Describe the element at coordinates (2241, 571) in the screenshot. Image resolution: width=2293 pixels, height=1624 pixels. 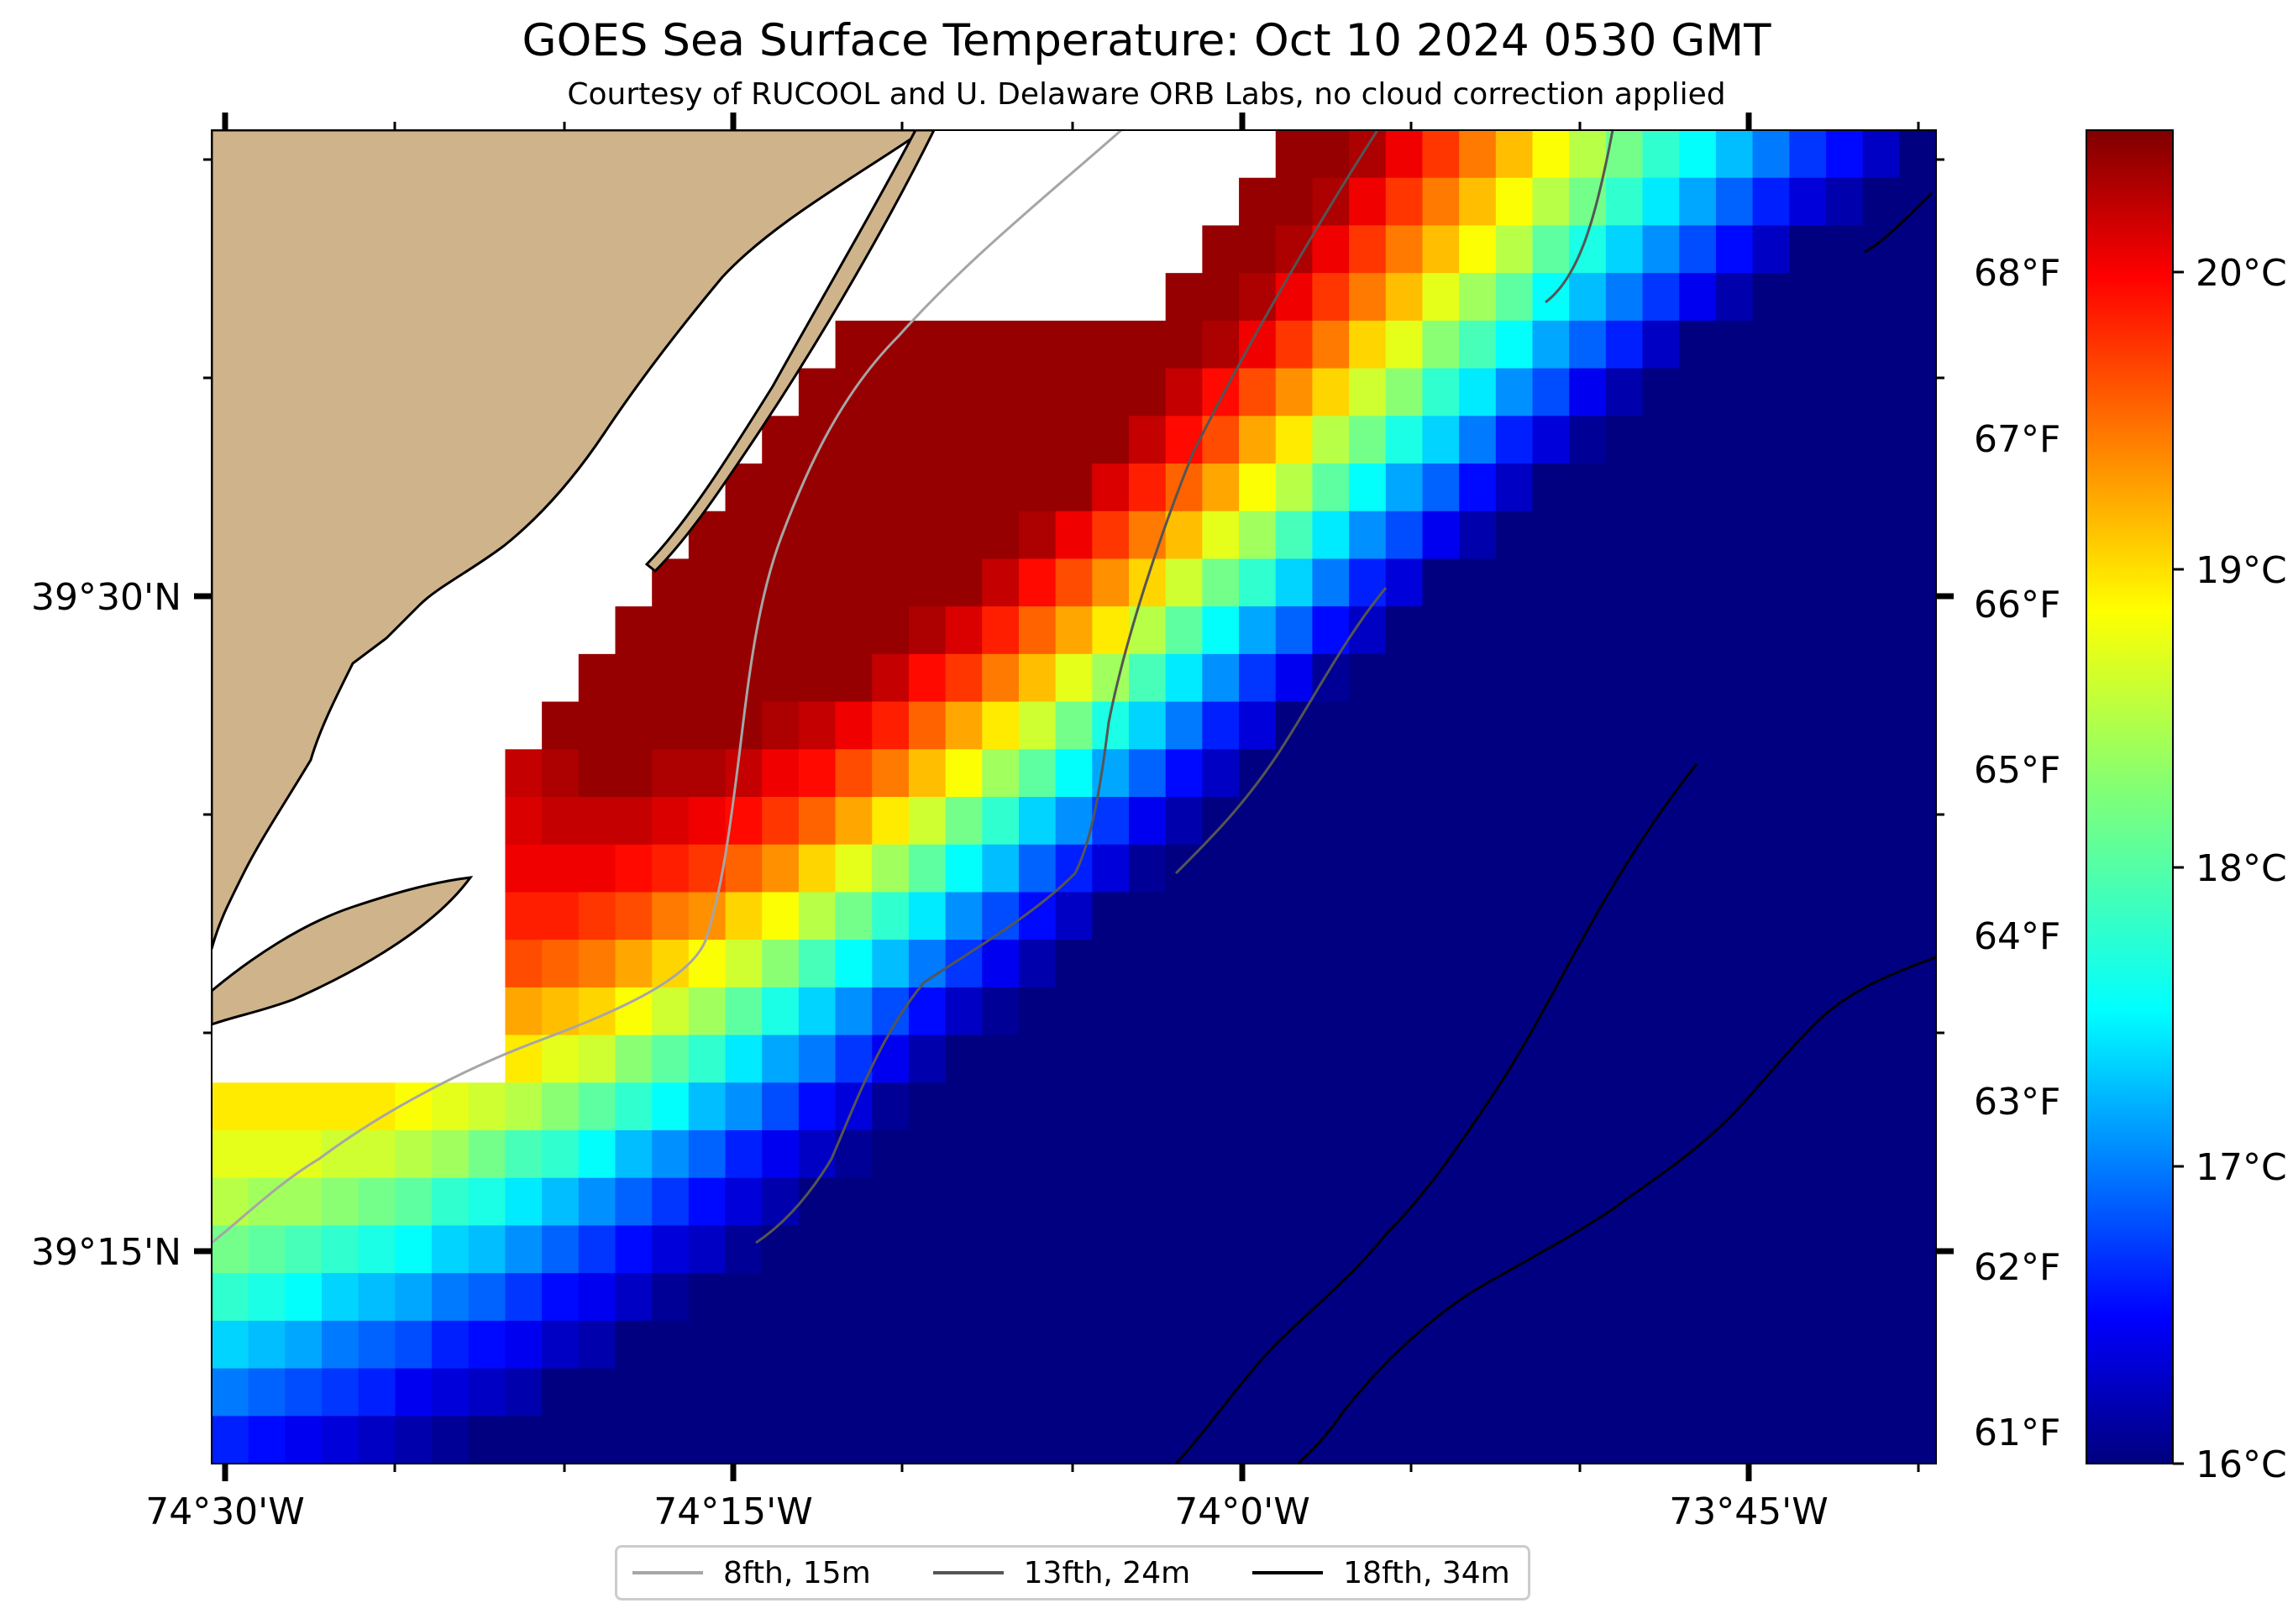
I see `colorbar-label: 19°C` at that location.